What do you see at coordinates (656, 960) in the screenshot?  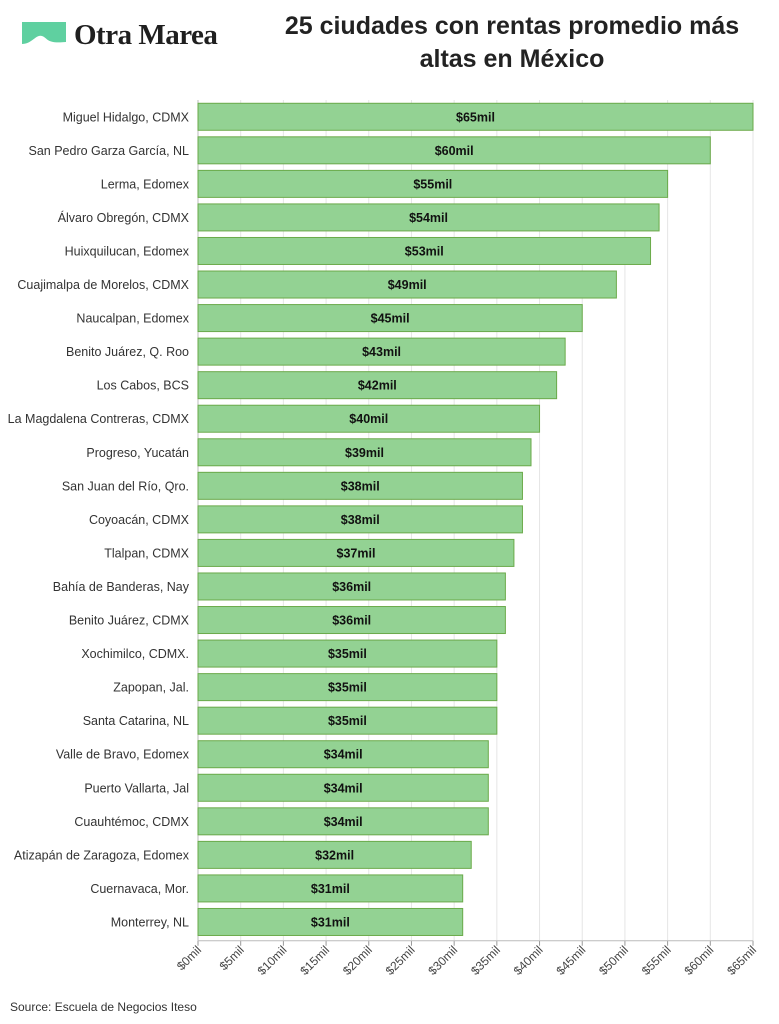 I see `x-tick-label: $55mil` at bounding box center [656, 960].